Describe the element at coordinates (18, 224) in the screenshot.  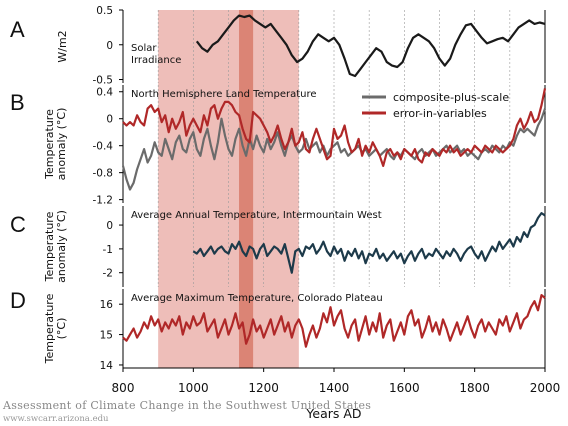
I see `panel-letter-C: C` at that location.